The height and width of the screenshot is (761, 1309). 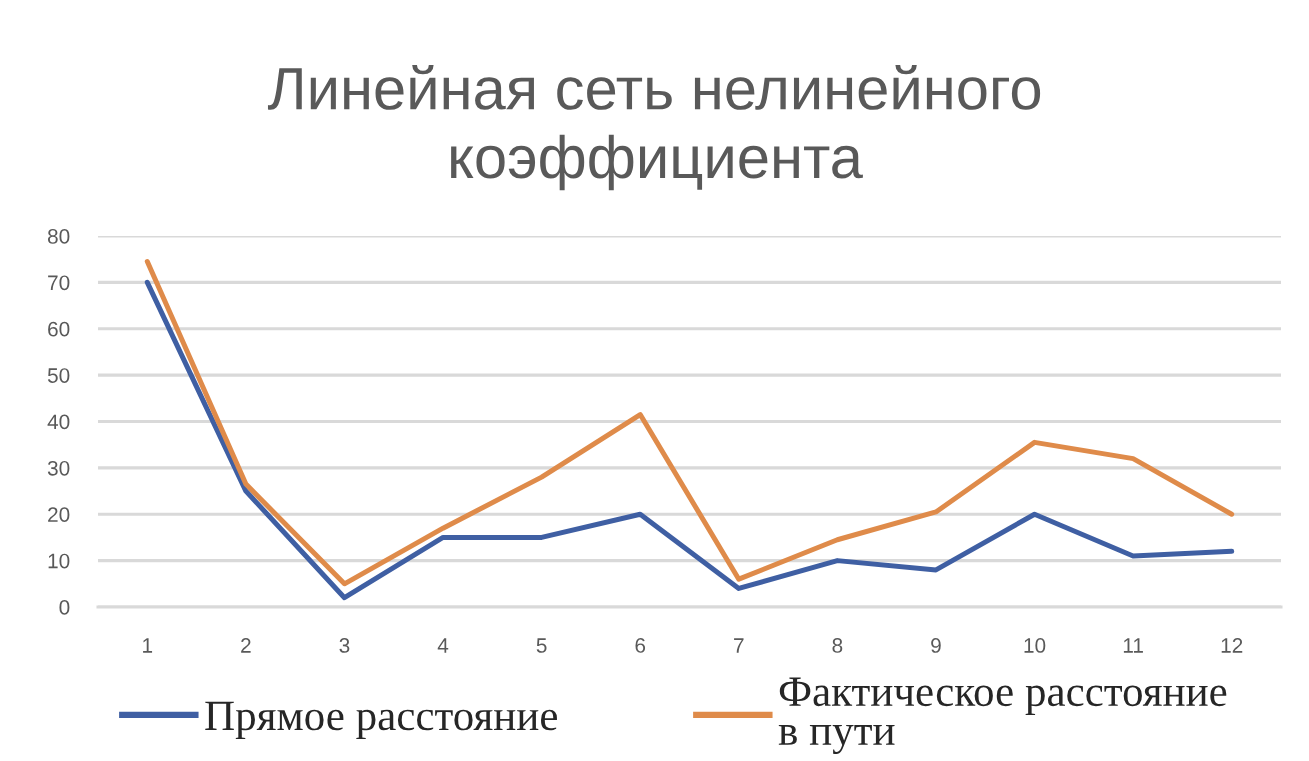 I want to click on x-tick-label: 7, so click(x=739, y=645).